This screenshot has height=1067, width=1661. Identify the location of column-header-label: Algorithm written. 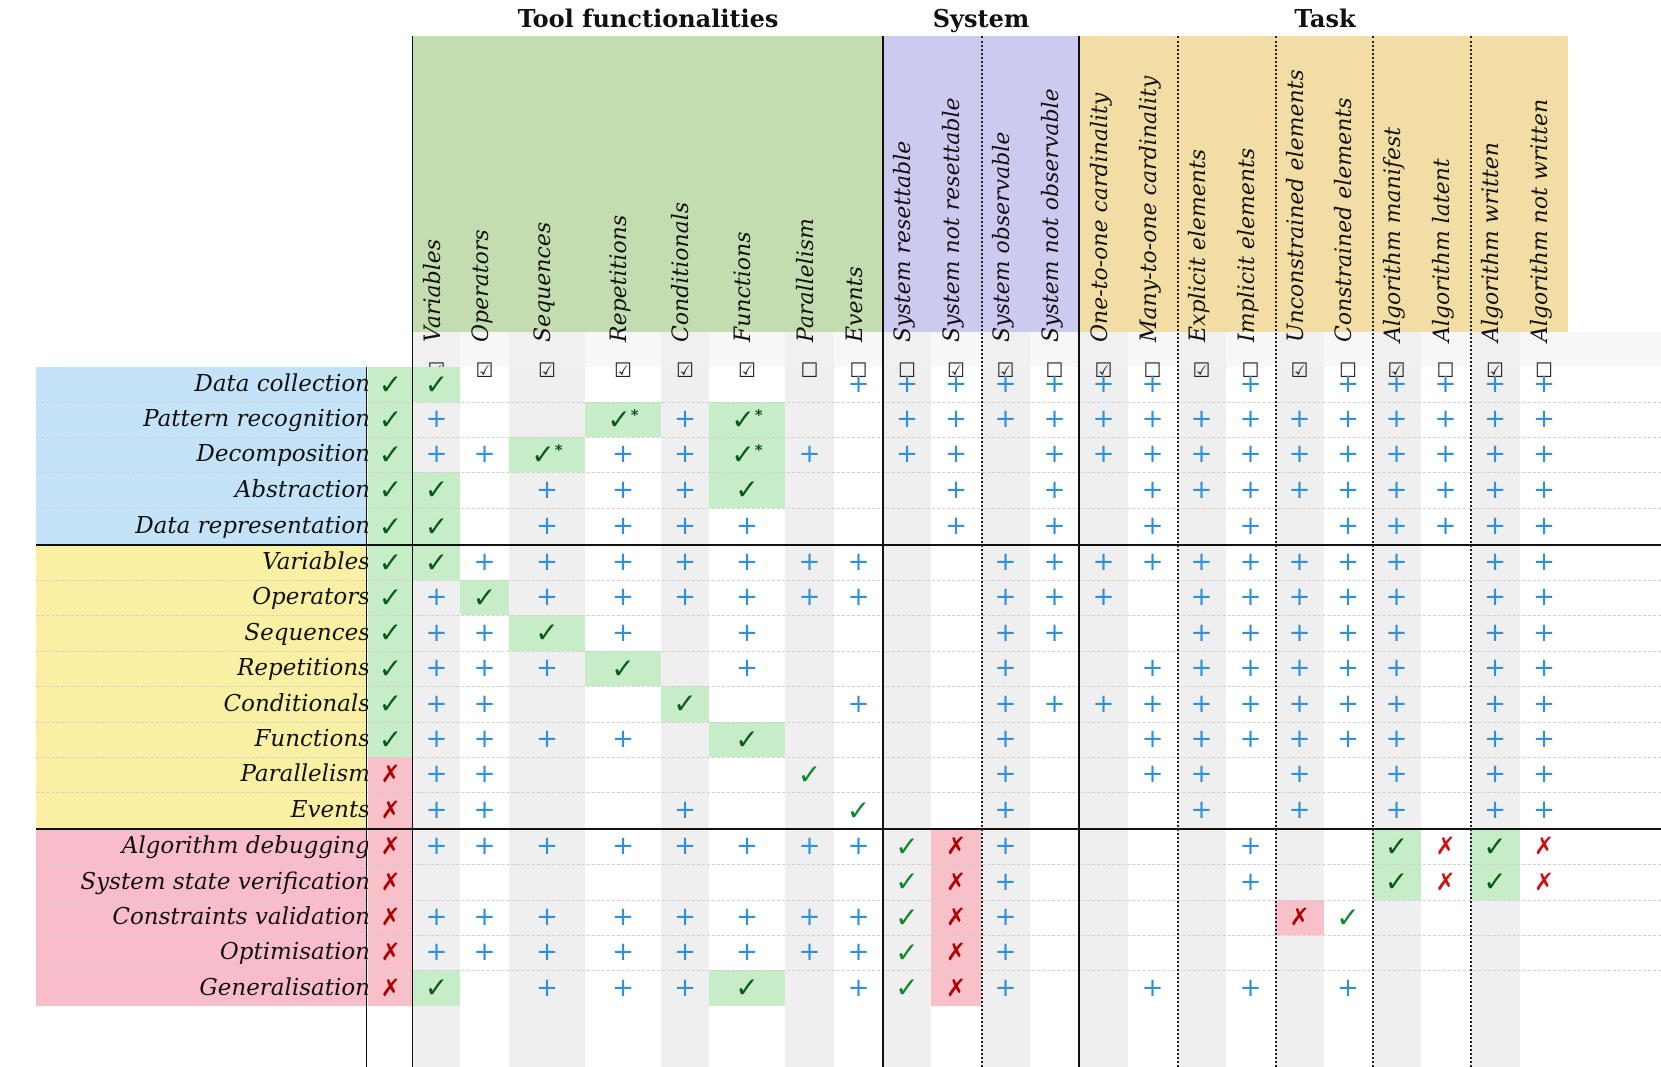
(1491, 242).